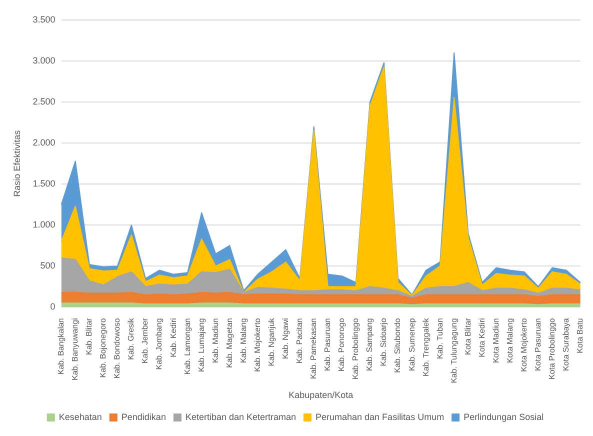 The width and height of the screenshot is (593, 436). Describe the element at coordinates (44, 61) in the screenshot. I see `y-tick-label: 3.000` at that location.